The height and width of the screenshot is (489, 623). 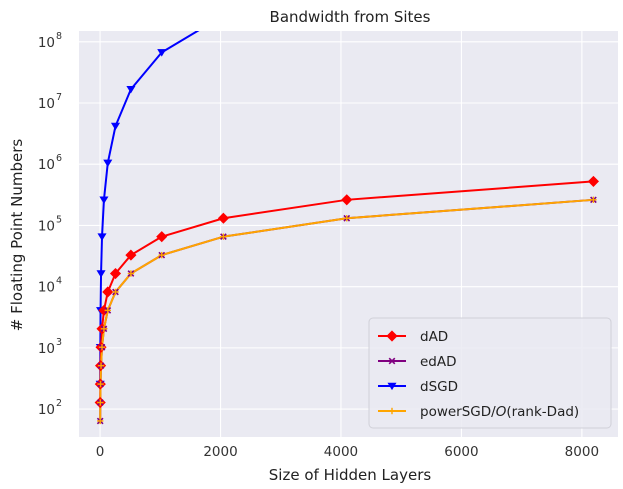 I want to click on x-axis-label: Size of Hidden Layers, so click(x=350, y=475).